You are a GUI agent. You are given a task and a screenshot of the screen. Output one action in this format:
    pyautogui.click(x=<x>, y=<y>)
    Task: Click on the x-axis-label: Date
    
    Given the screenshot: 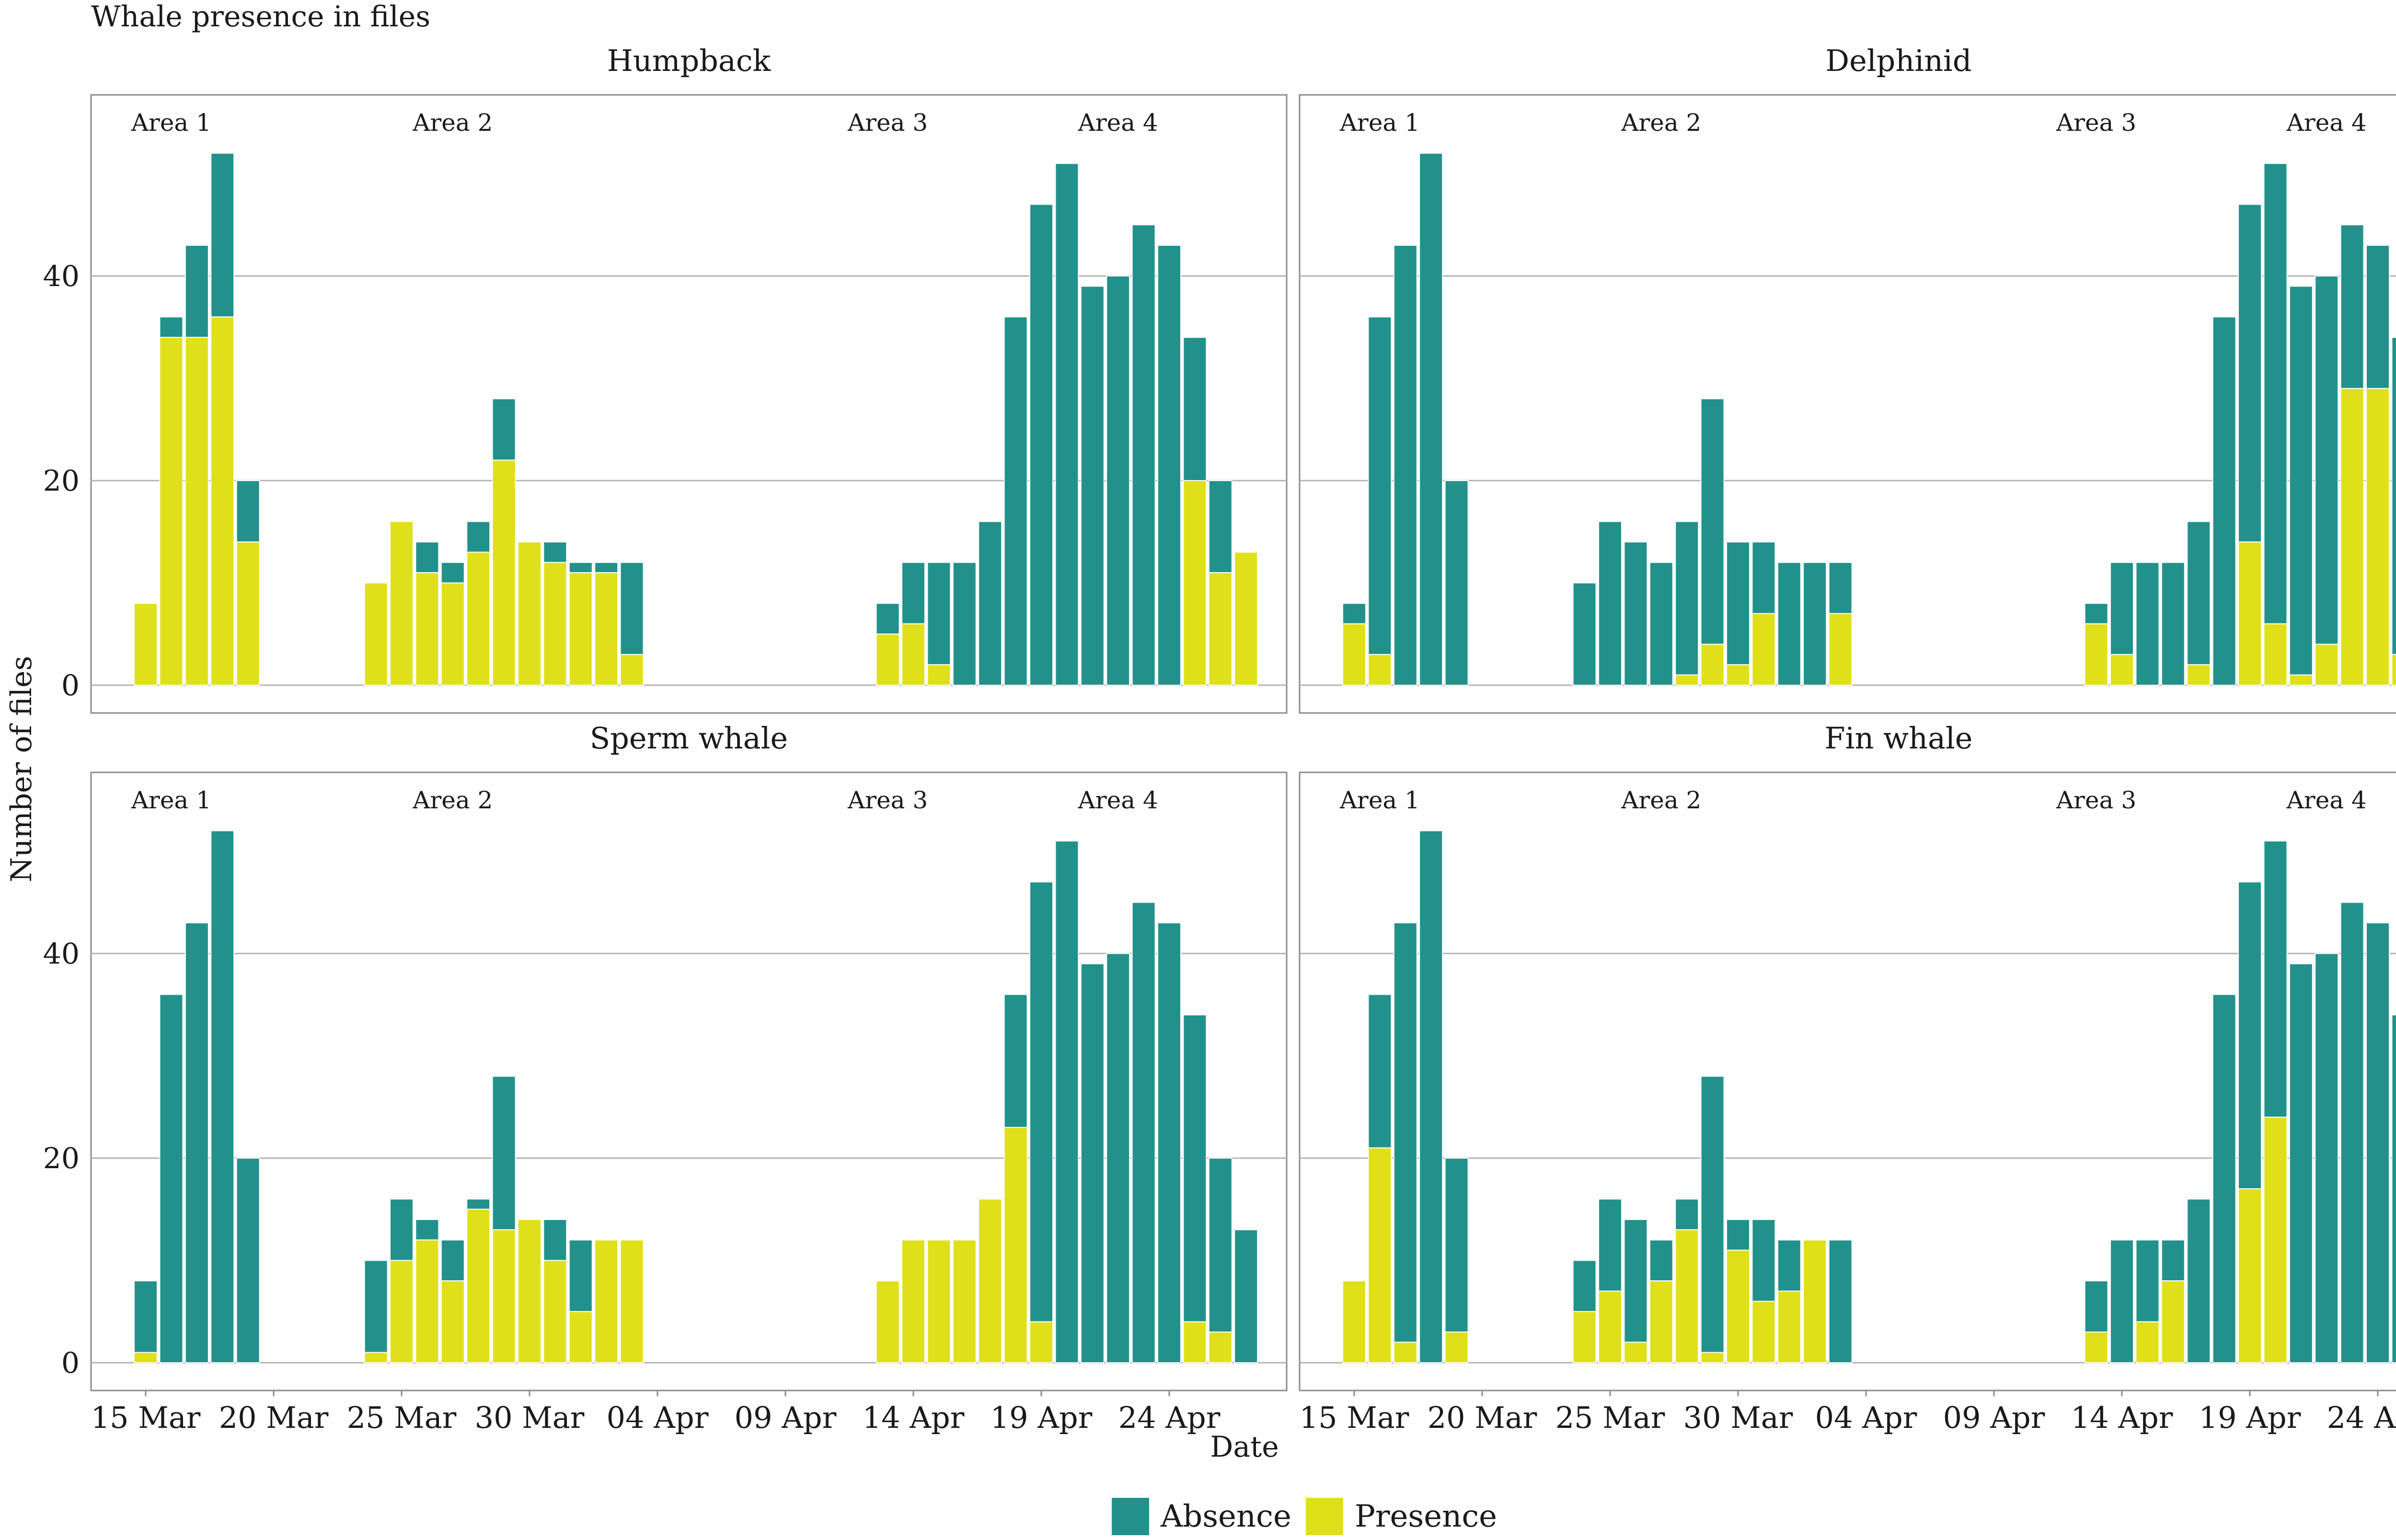 What is the action you would take?
    pyautogui.click(x=1245, y=1447)
    